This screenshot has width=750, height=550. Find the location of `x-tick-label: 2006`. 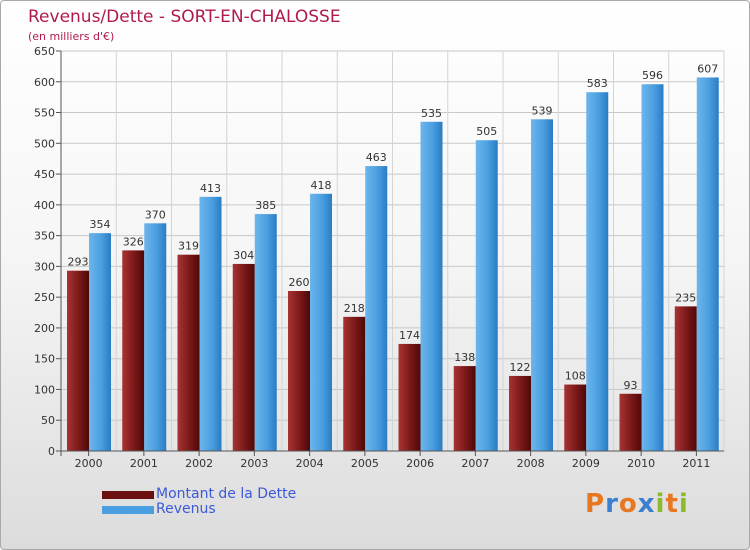

x-tick-label: 2006 is located at coordinates (420, 463).